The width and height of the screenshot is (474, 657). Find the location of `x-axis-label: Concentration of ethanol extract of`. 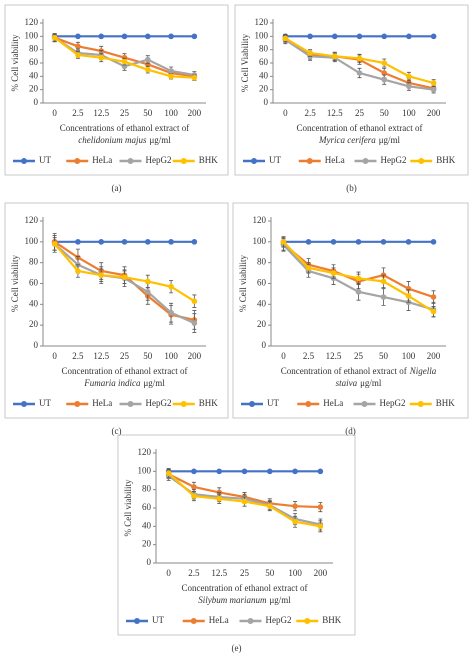

x-axis-label: Concentration of ethanol extract of is located at coordinates (360, 128).